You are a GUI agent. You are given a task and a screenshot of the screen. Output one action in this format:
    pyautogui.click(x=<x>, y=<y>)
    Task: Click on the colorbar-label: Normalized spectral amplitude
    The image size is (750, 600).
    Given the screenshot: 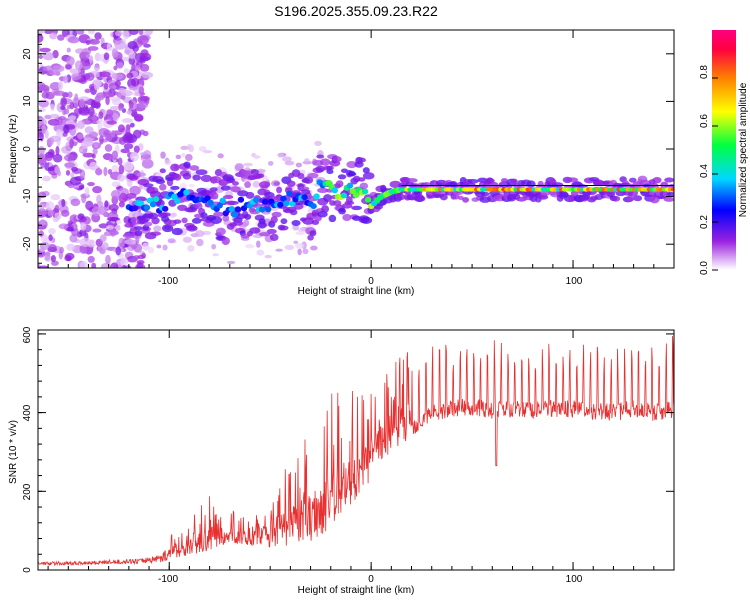 What is the action you would take?
    pyautogui.click(x=743, y=149)
    